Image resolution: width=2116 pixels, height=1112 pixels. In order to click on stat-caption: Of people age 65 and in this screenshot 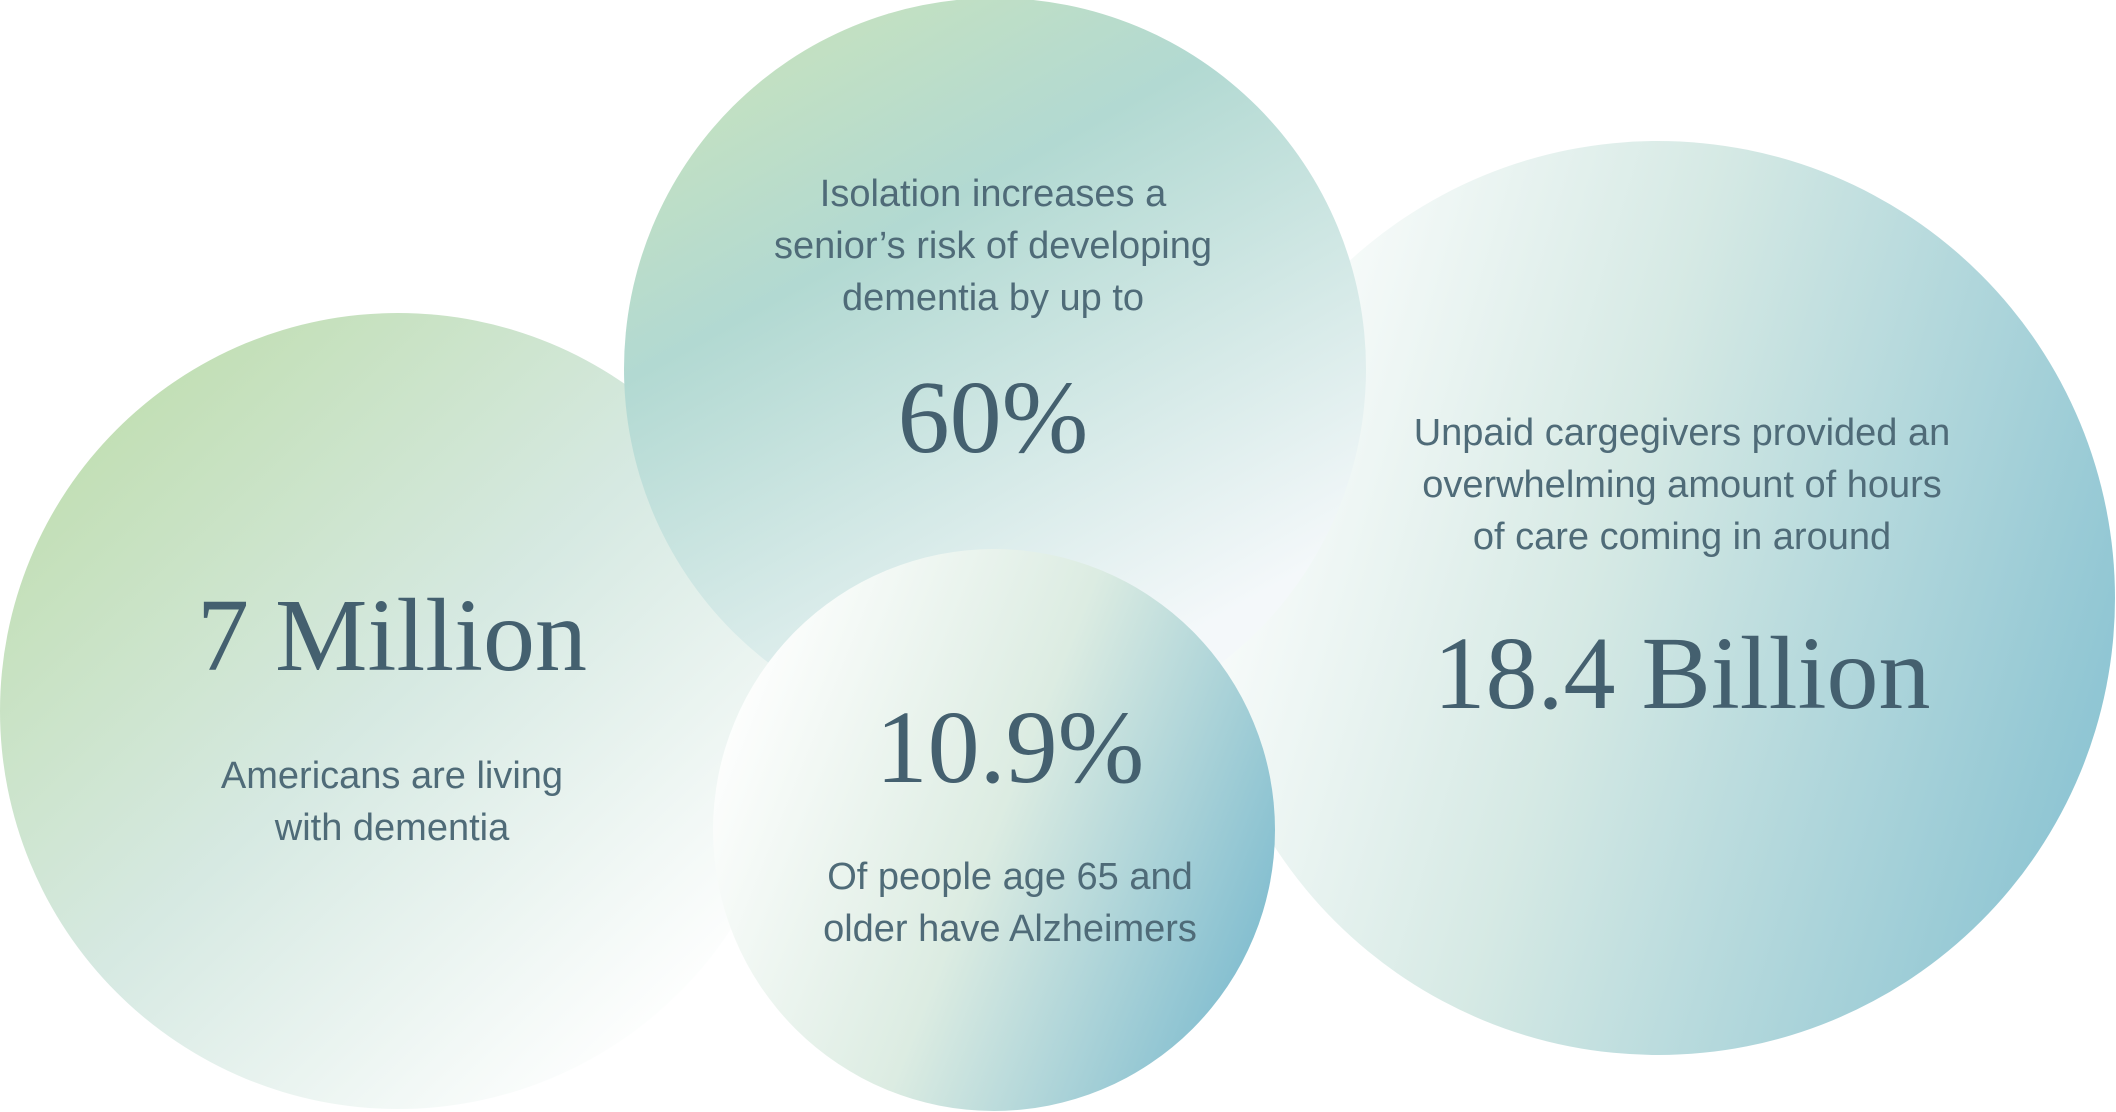, I will do `click(1010, 877)`.